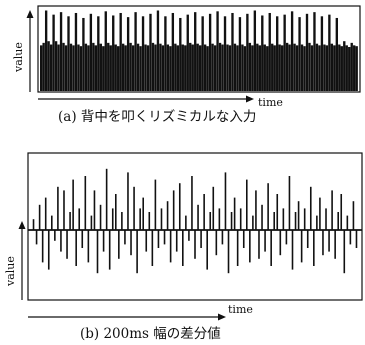  What do you see at coordinates (30, 14) in the screenshot?
I see `panel-a-y-arrowhead` at bounding box center [30, 14].